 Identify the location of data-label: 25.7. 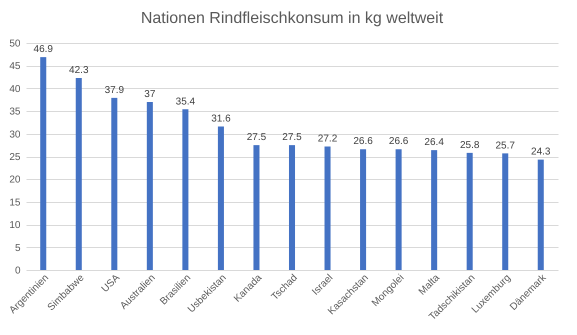
(505, 146).